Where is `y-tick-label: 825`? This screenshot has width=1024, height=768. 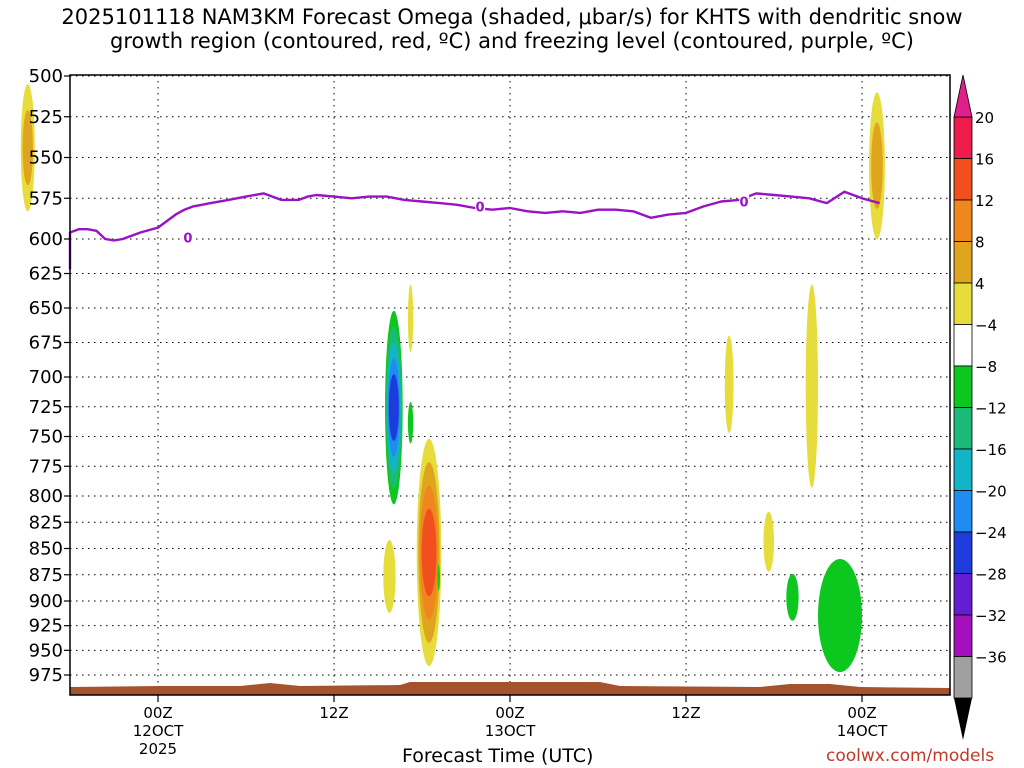
y-tick-label: 825 is located at coordinates (46, 522).